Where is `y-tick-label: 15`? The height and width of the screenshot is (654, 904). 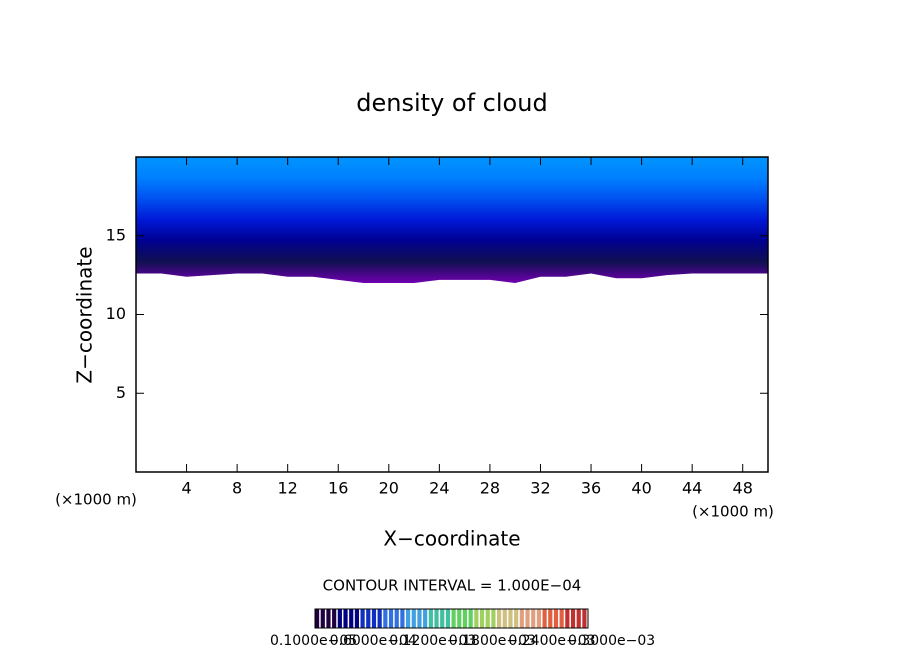
y-tick-label: 15 is located at coordinates (116, 234).